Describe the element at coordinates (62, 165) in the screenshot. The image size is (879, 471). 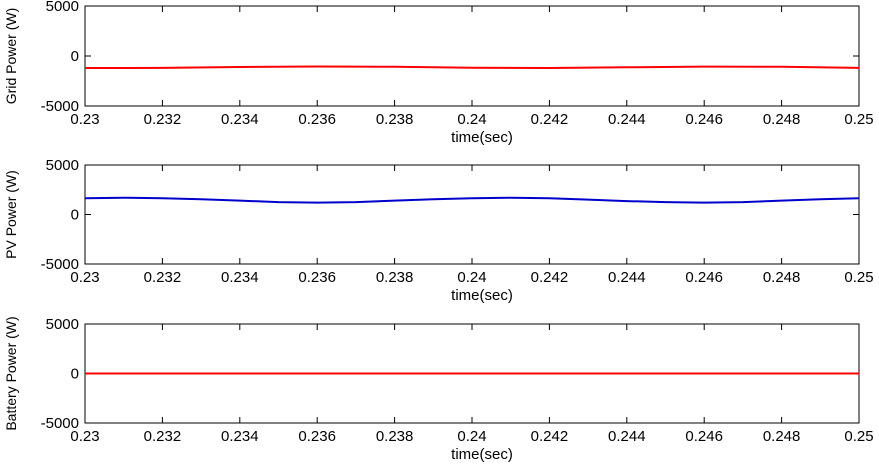
I see `chart-2-ytick-label: 5000` at that location.